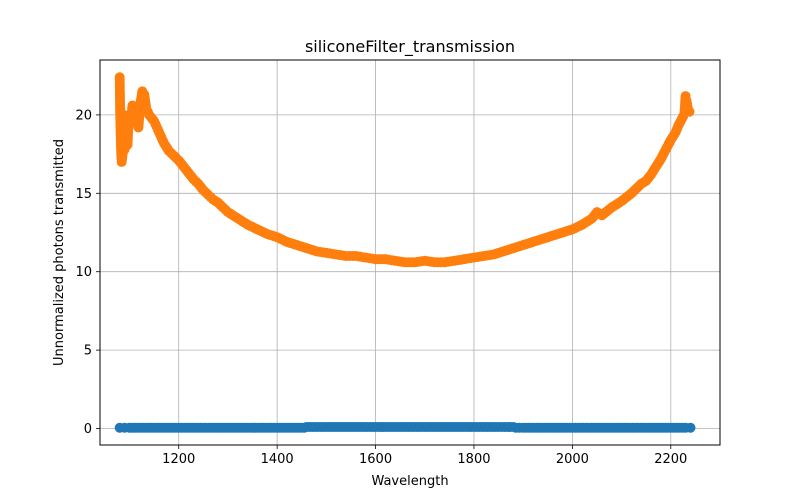 The image size is (800, 500). I want to click on series-0-point, so click(690, 427).